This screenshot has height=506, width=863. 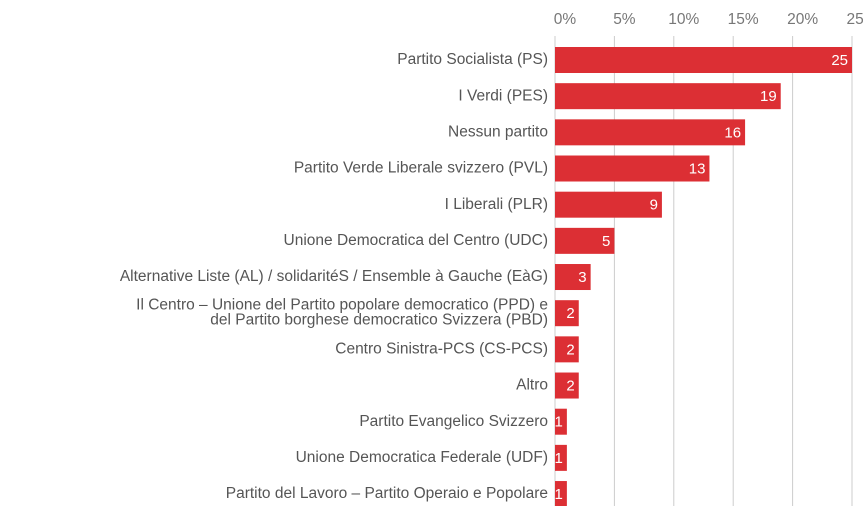 What do you see at coordinates (565, 19) in the screenshot?
I see `x-tick-label: 0%` at bounding box center [565, 19].